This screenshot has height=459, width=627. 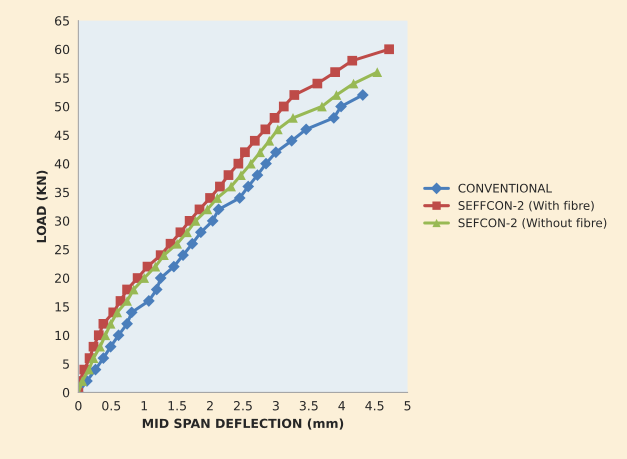 What do you see at coordinates (62, 49) in the screenshot?
I see `y-tick-label: 60` at bounding box center [62, 49].